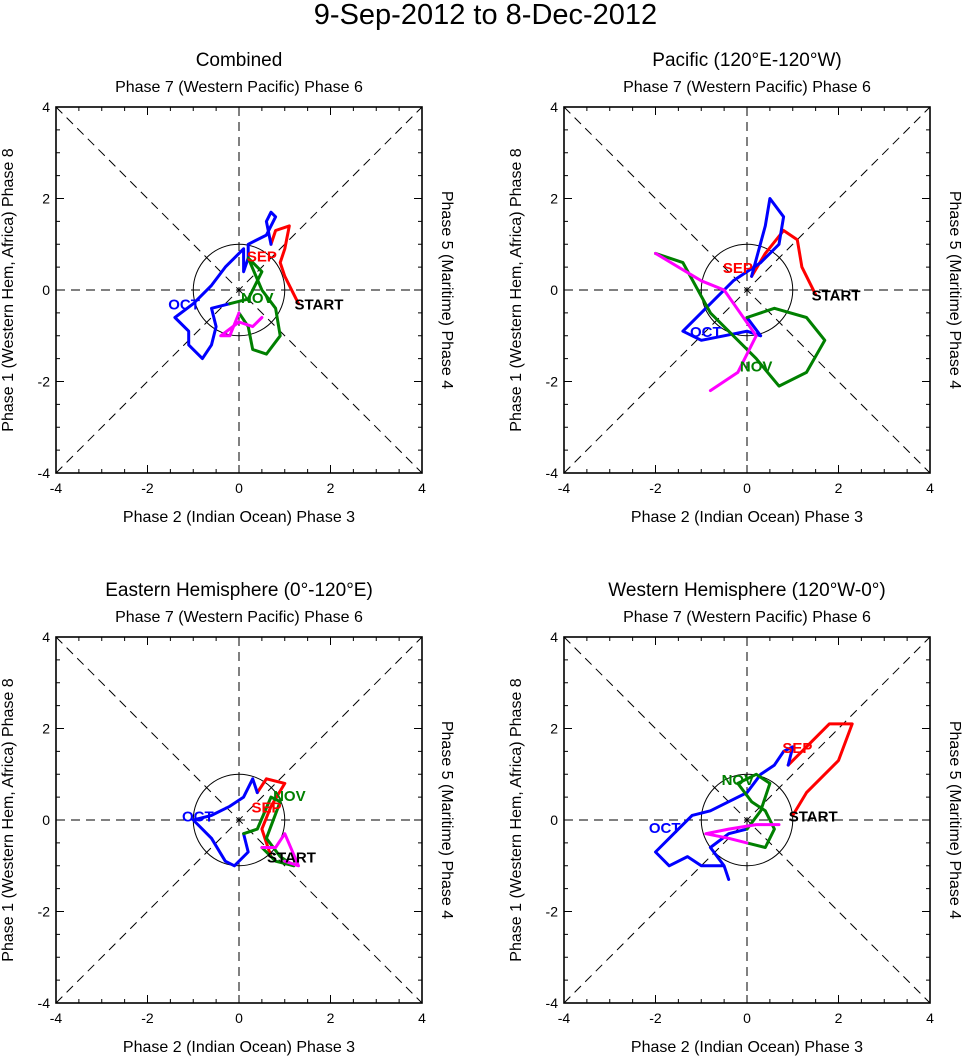 This screenshot has height=1060, width=971. I want to click on chart-title: Western Hemisphere (120°W-0°), so click(746, 590).